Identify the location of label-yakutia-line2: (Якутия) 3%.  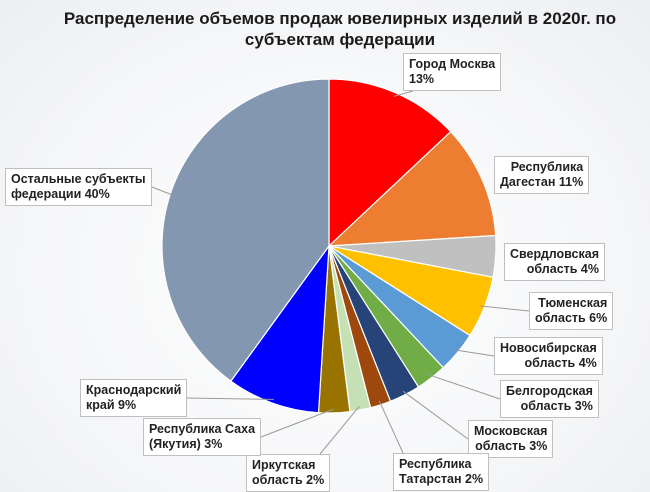
(186, 444).